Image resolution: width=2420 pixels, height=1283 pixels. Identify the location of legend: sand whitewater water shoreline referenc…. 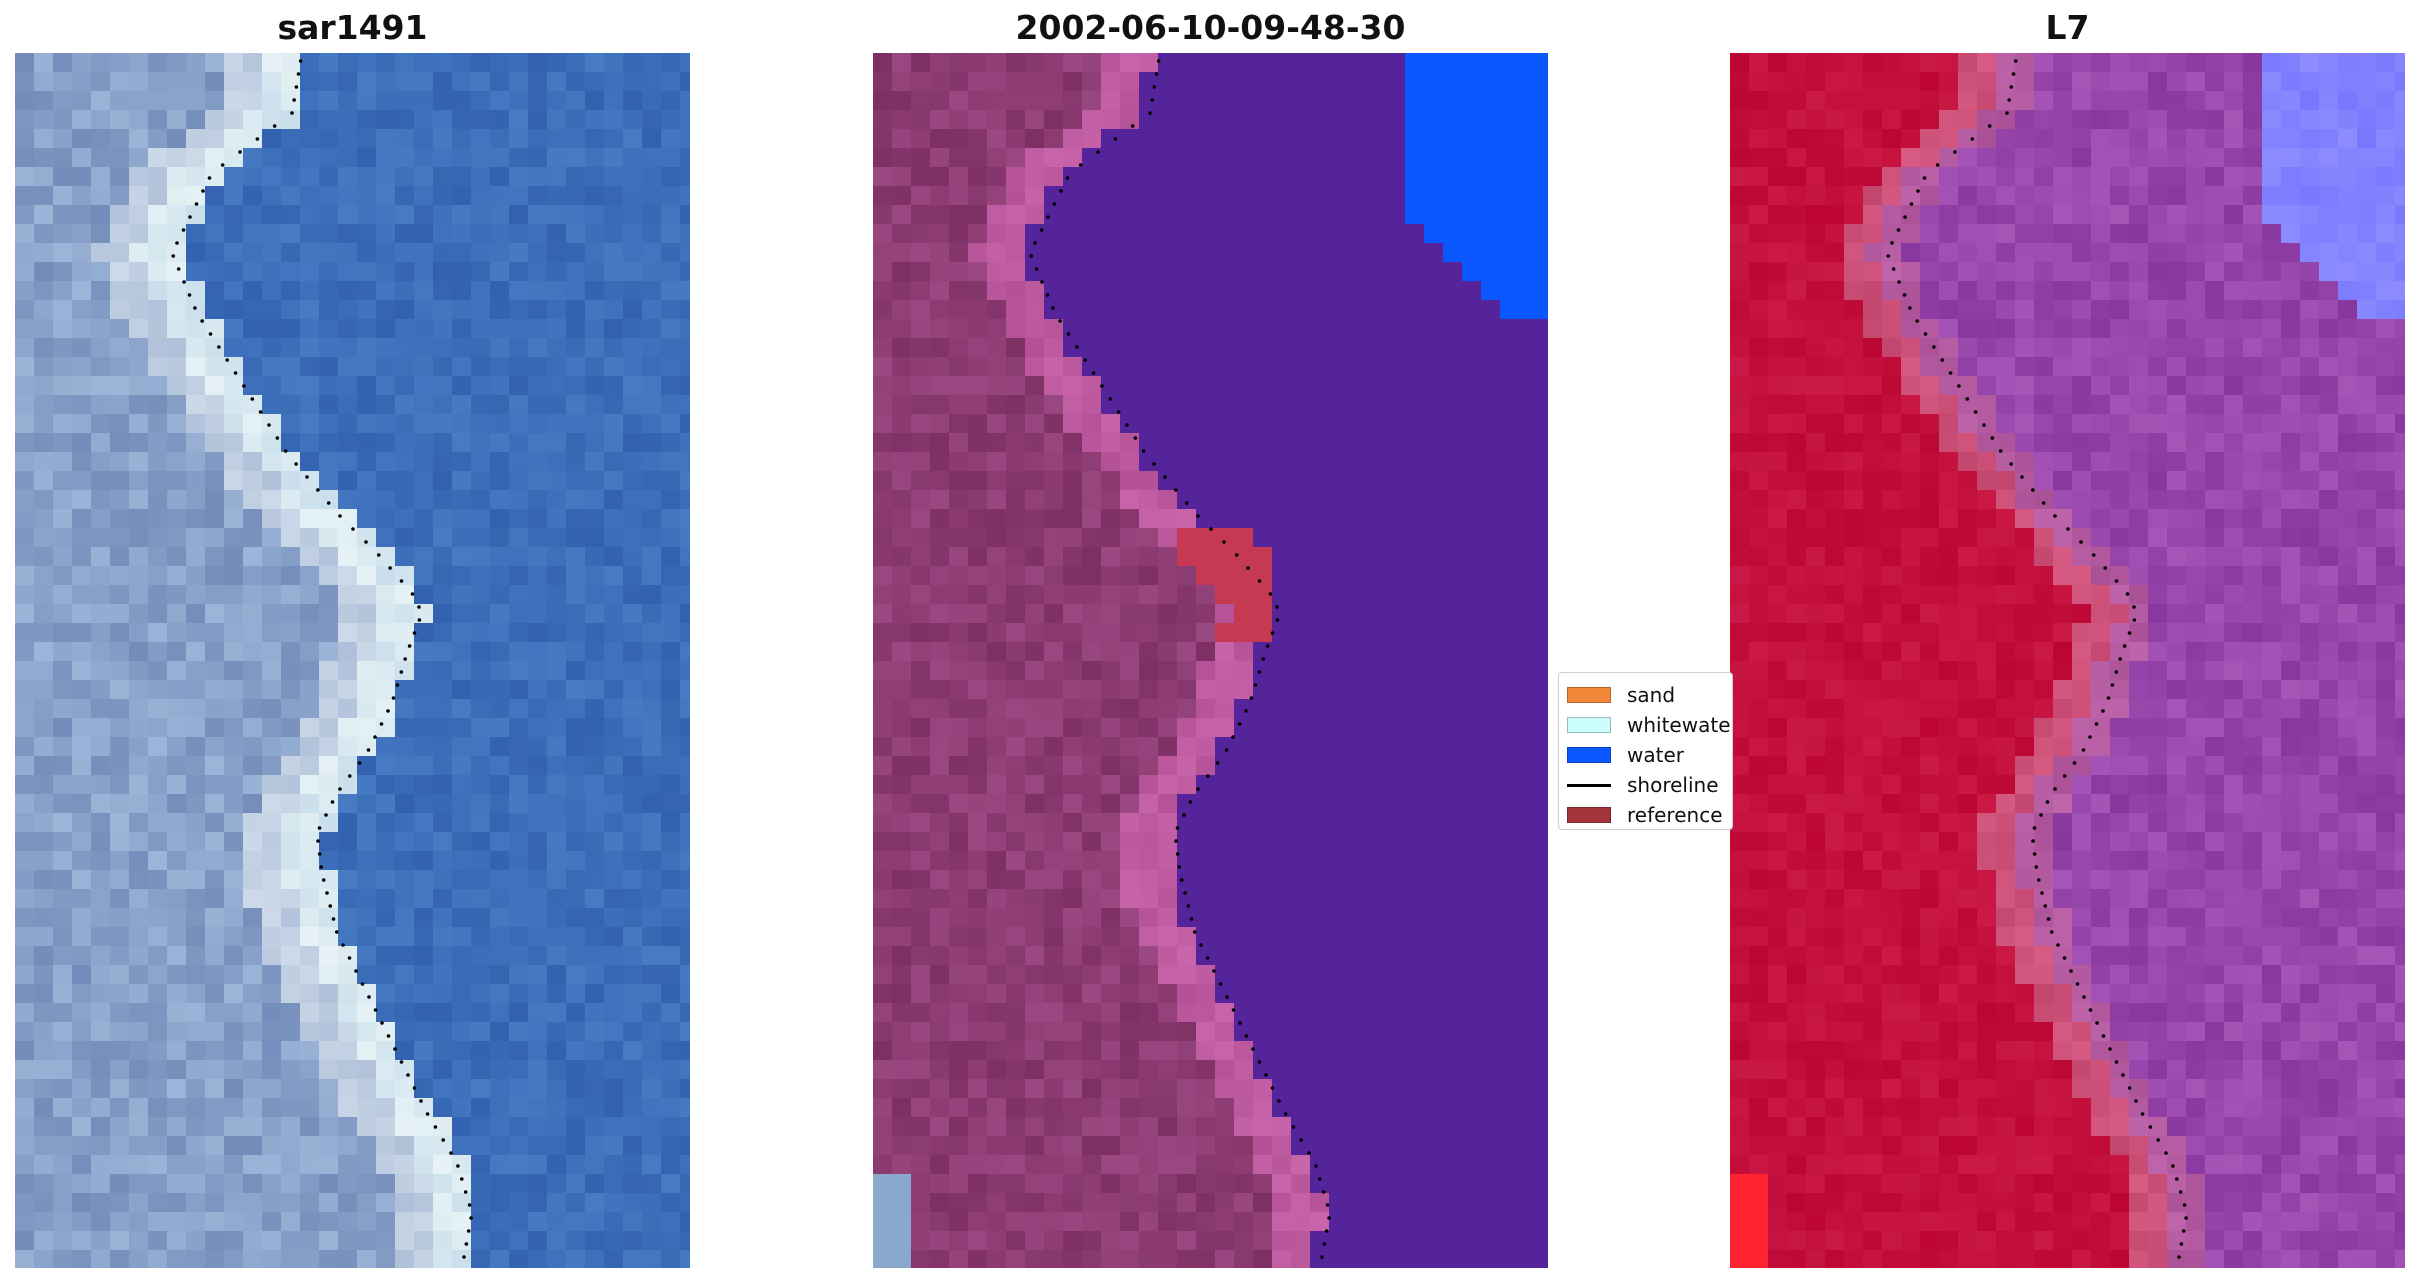
(1645, 751).